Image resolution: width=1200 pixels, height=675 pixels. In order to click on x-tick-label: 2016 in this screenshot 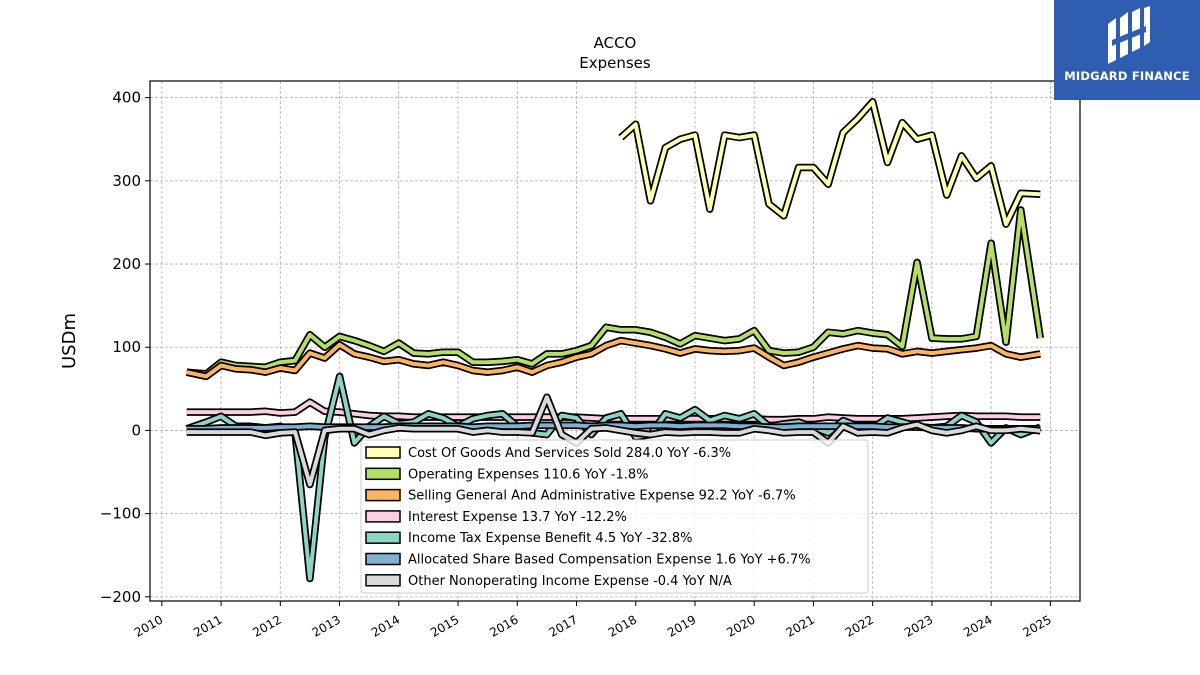, I will do `click(503, 625)`.